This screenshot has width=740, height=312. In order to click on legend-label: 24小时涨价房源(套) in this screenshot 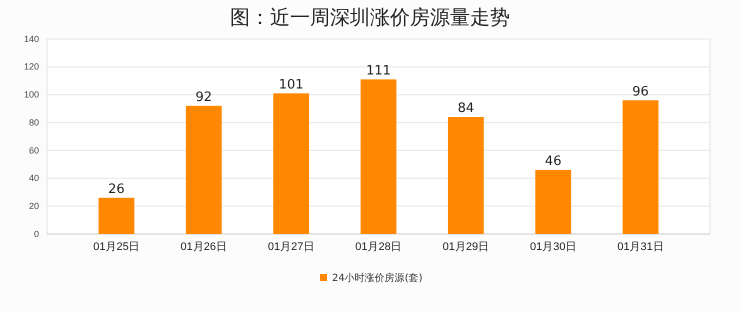, I will do `click(377, 278)`.